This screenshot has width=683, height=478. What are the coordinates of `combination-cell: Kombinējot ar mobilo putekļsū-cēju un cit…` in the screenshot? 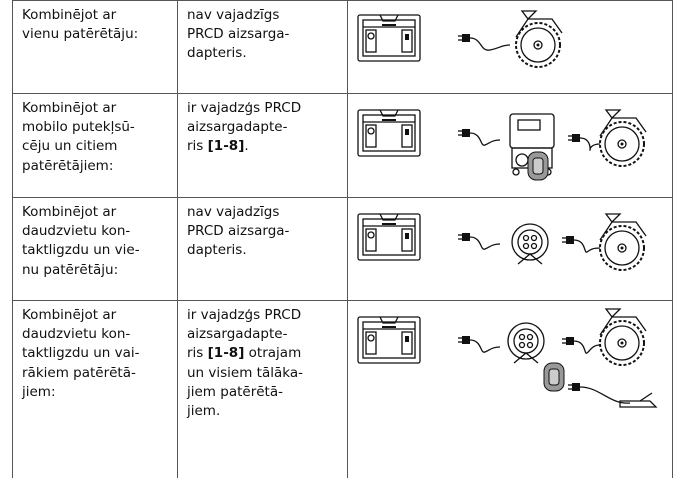 It's located at (78, 137).